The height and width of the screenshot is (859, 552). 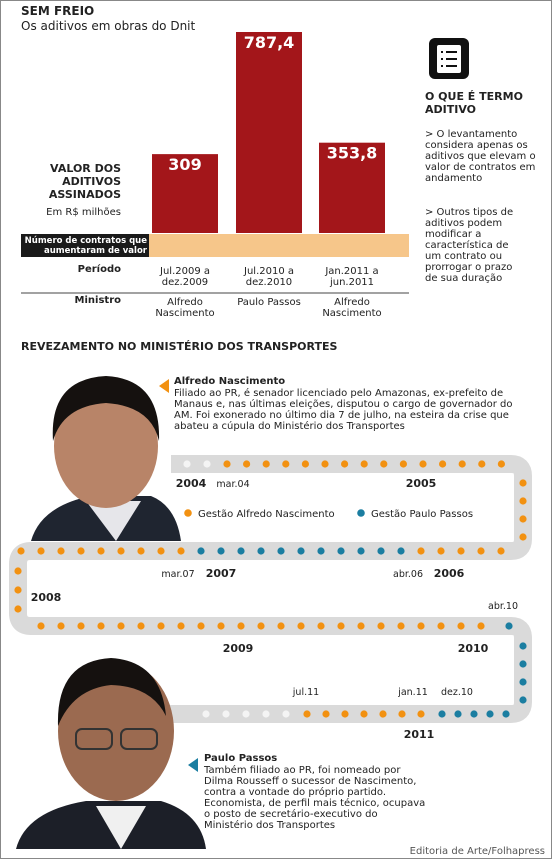 What do you see at coordinates (477, 851) in the screenshot?
I see `credit: Editoria de Arte/Folhapress` at bounding box center [477, 851].